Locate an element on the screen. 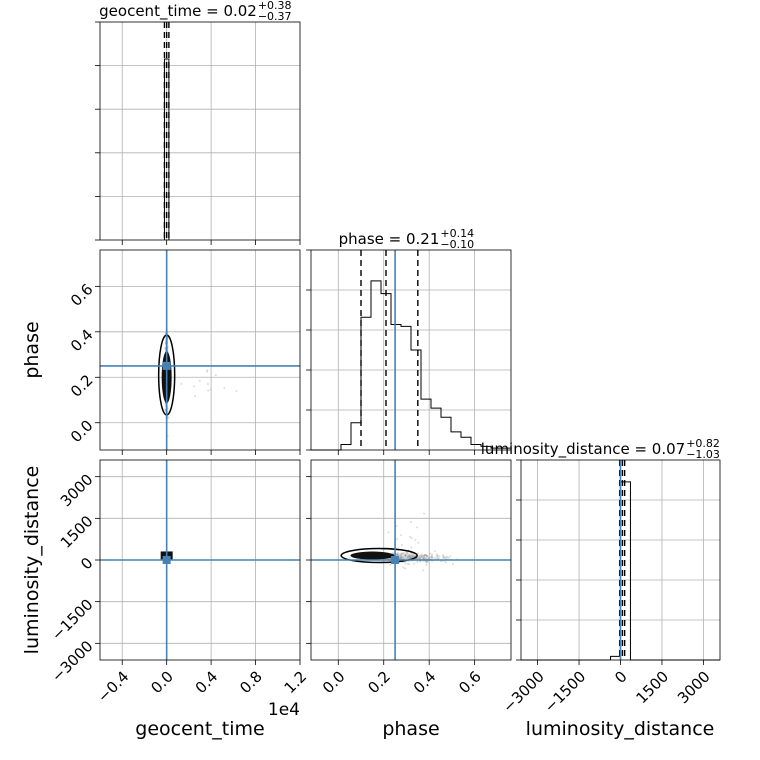 The height and width of the screenshot is (760, 760). x-tick-label: 1.2 is located at coordinates (296, 683).